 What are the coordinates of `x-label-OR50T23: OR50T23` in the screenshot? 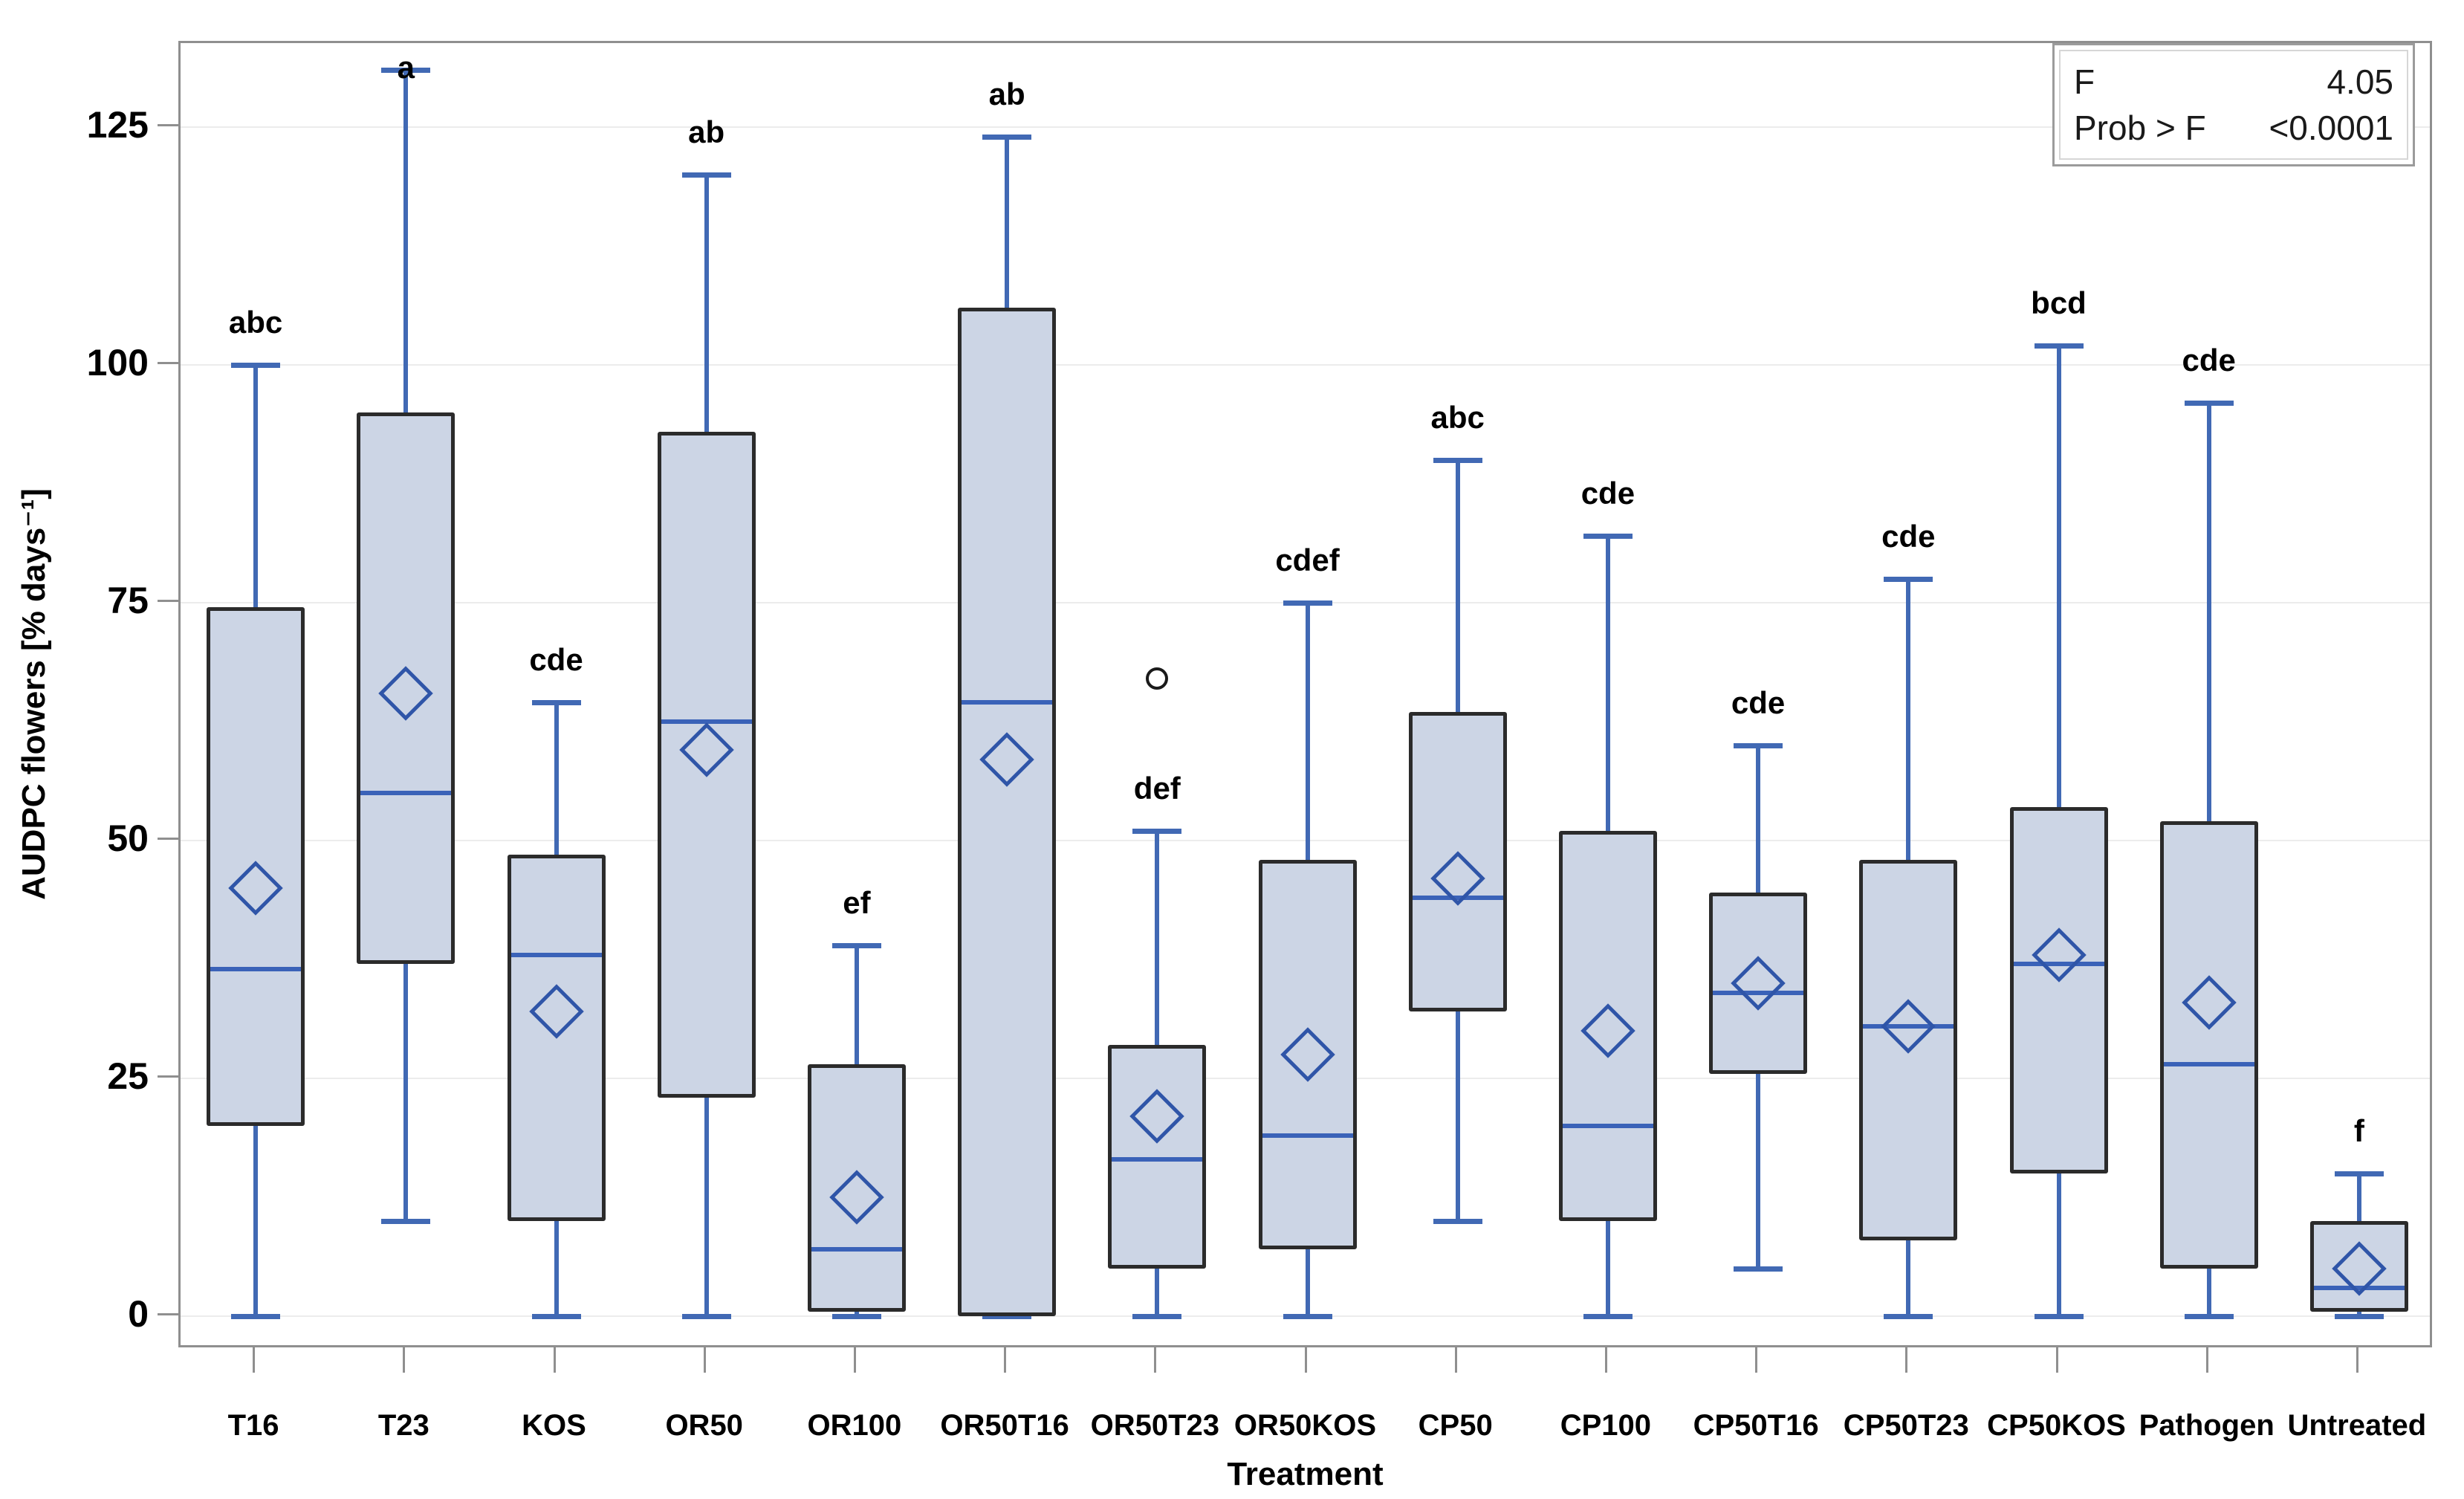 It's located at (1155, 1426).